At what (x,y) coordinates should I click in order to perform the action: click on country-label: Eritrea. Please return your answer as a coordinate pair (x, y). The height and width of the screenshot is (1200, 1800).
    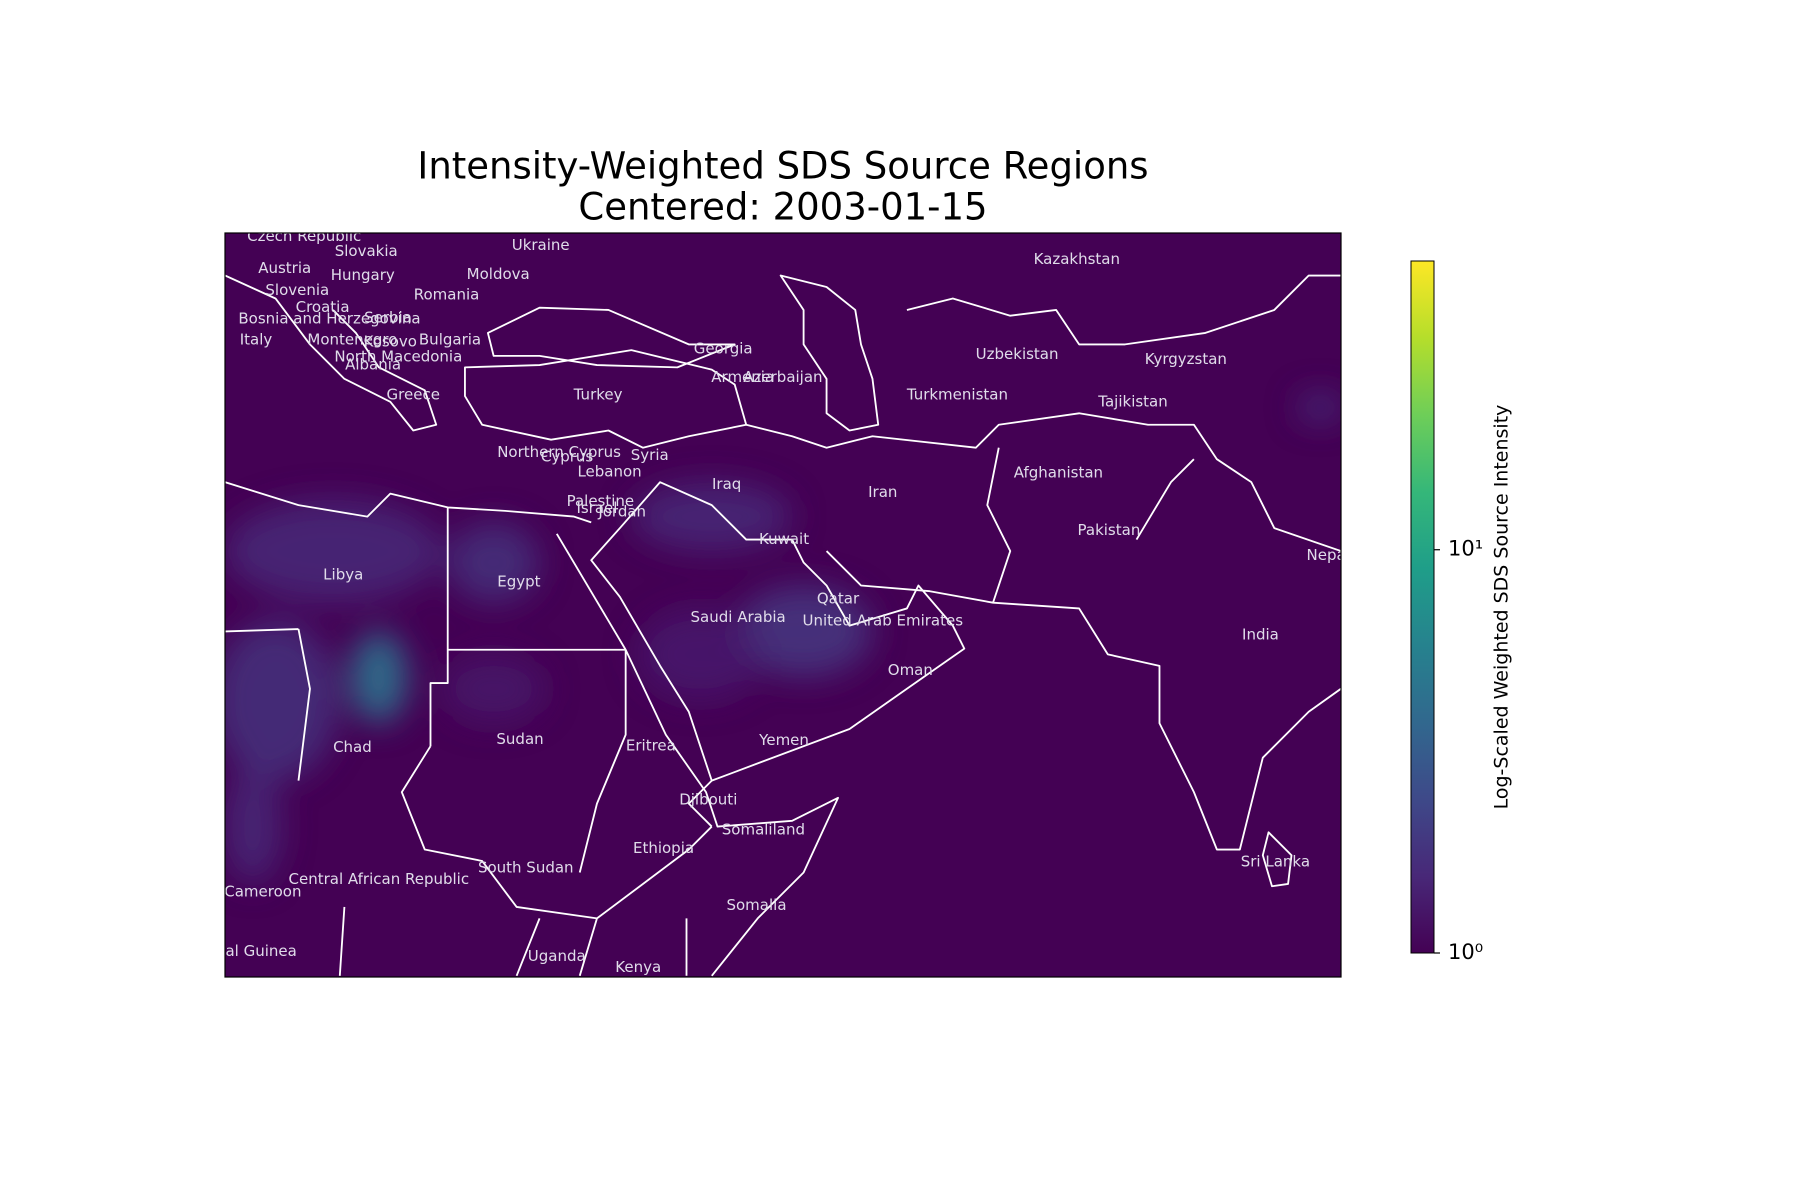
    Looking at the image, I should click on (651, 746).